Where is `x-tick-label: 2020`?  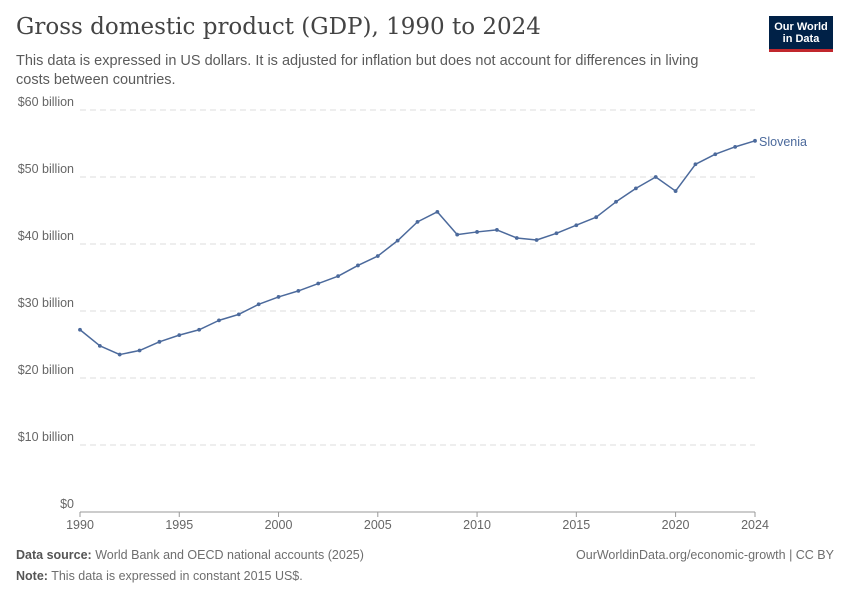
x-tick-label: 2020 is located at coordinates (676, 525).